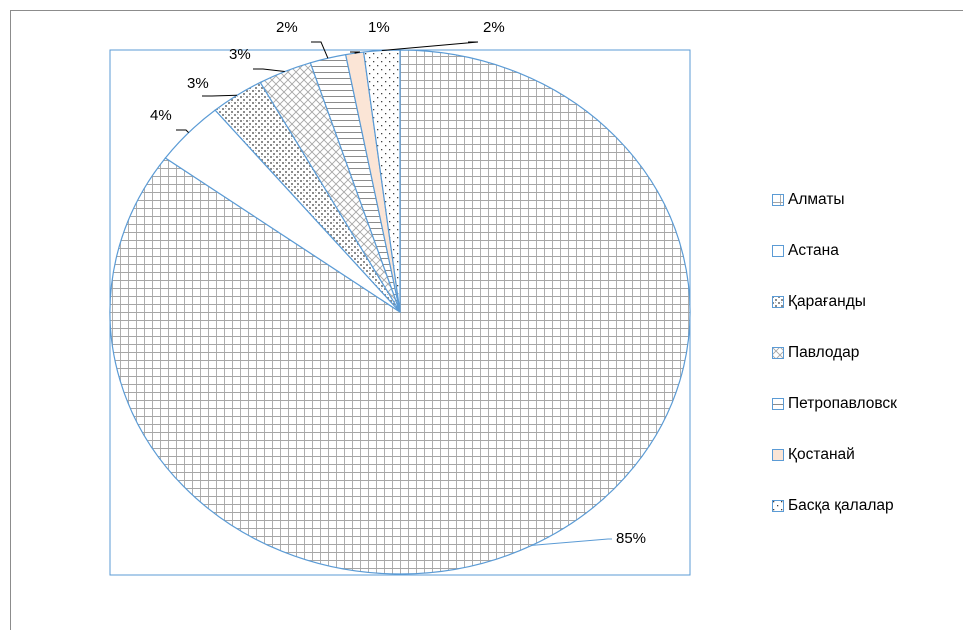 This screenshot has width=963, height=630. Describe the element at coordinates (198, 83) in the screenshot. I see `data-label-қарағанды: 3%` at that location.